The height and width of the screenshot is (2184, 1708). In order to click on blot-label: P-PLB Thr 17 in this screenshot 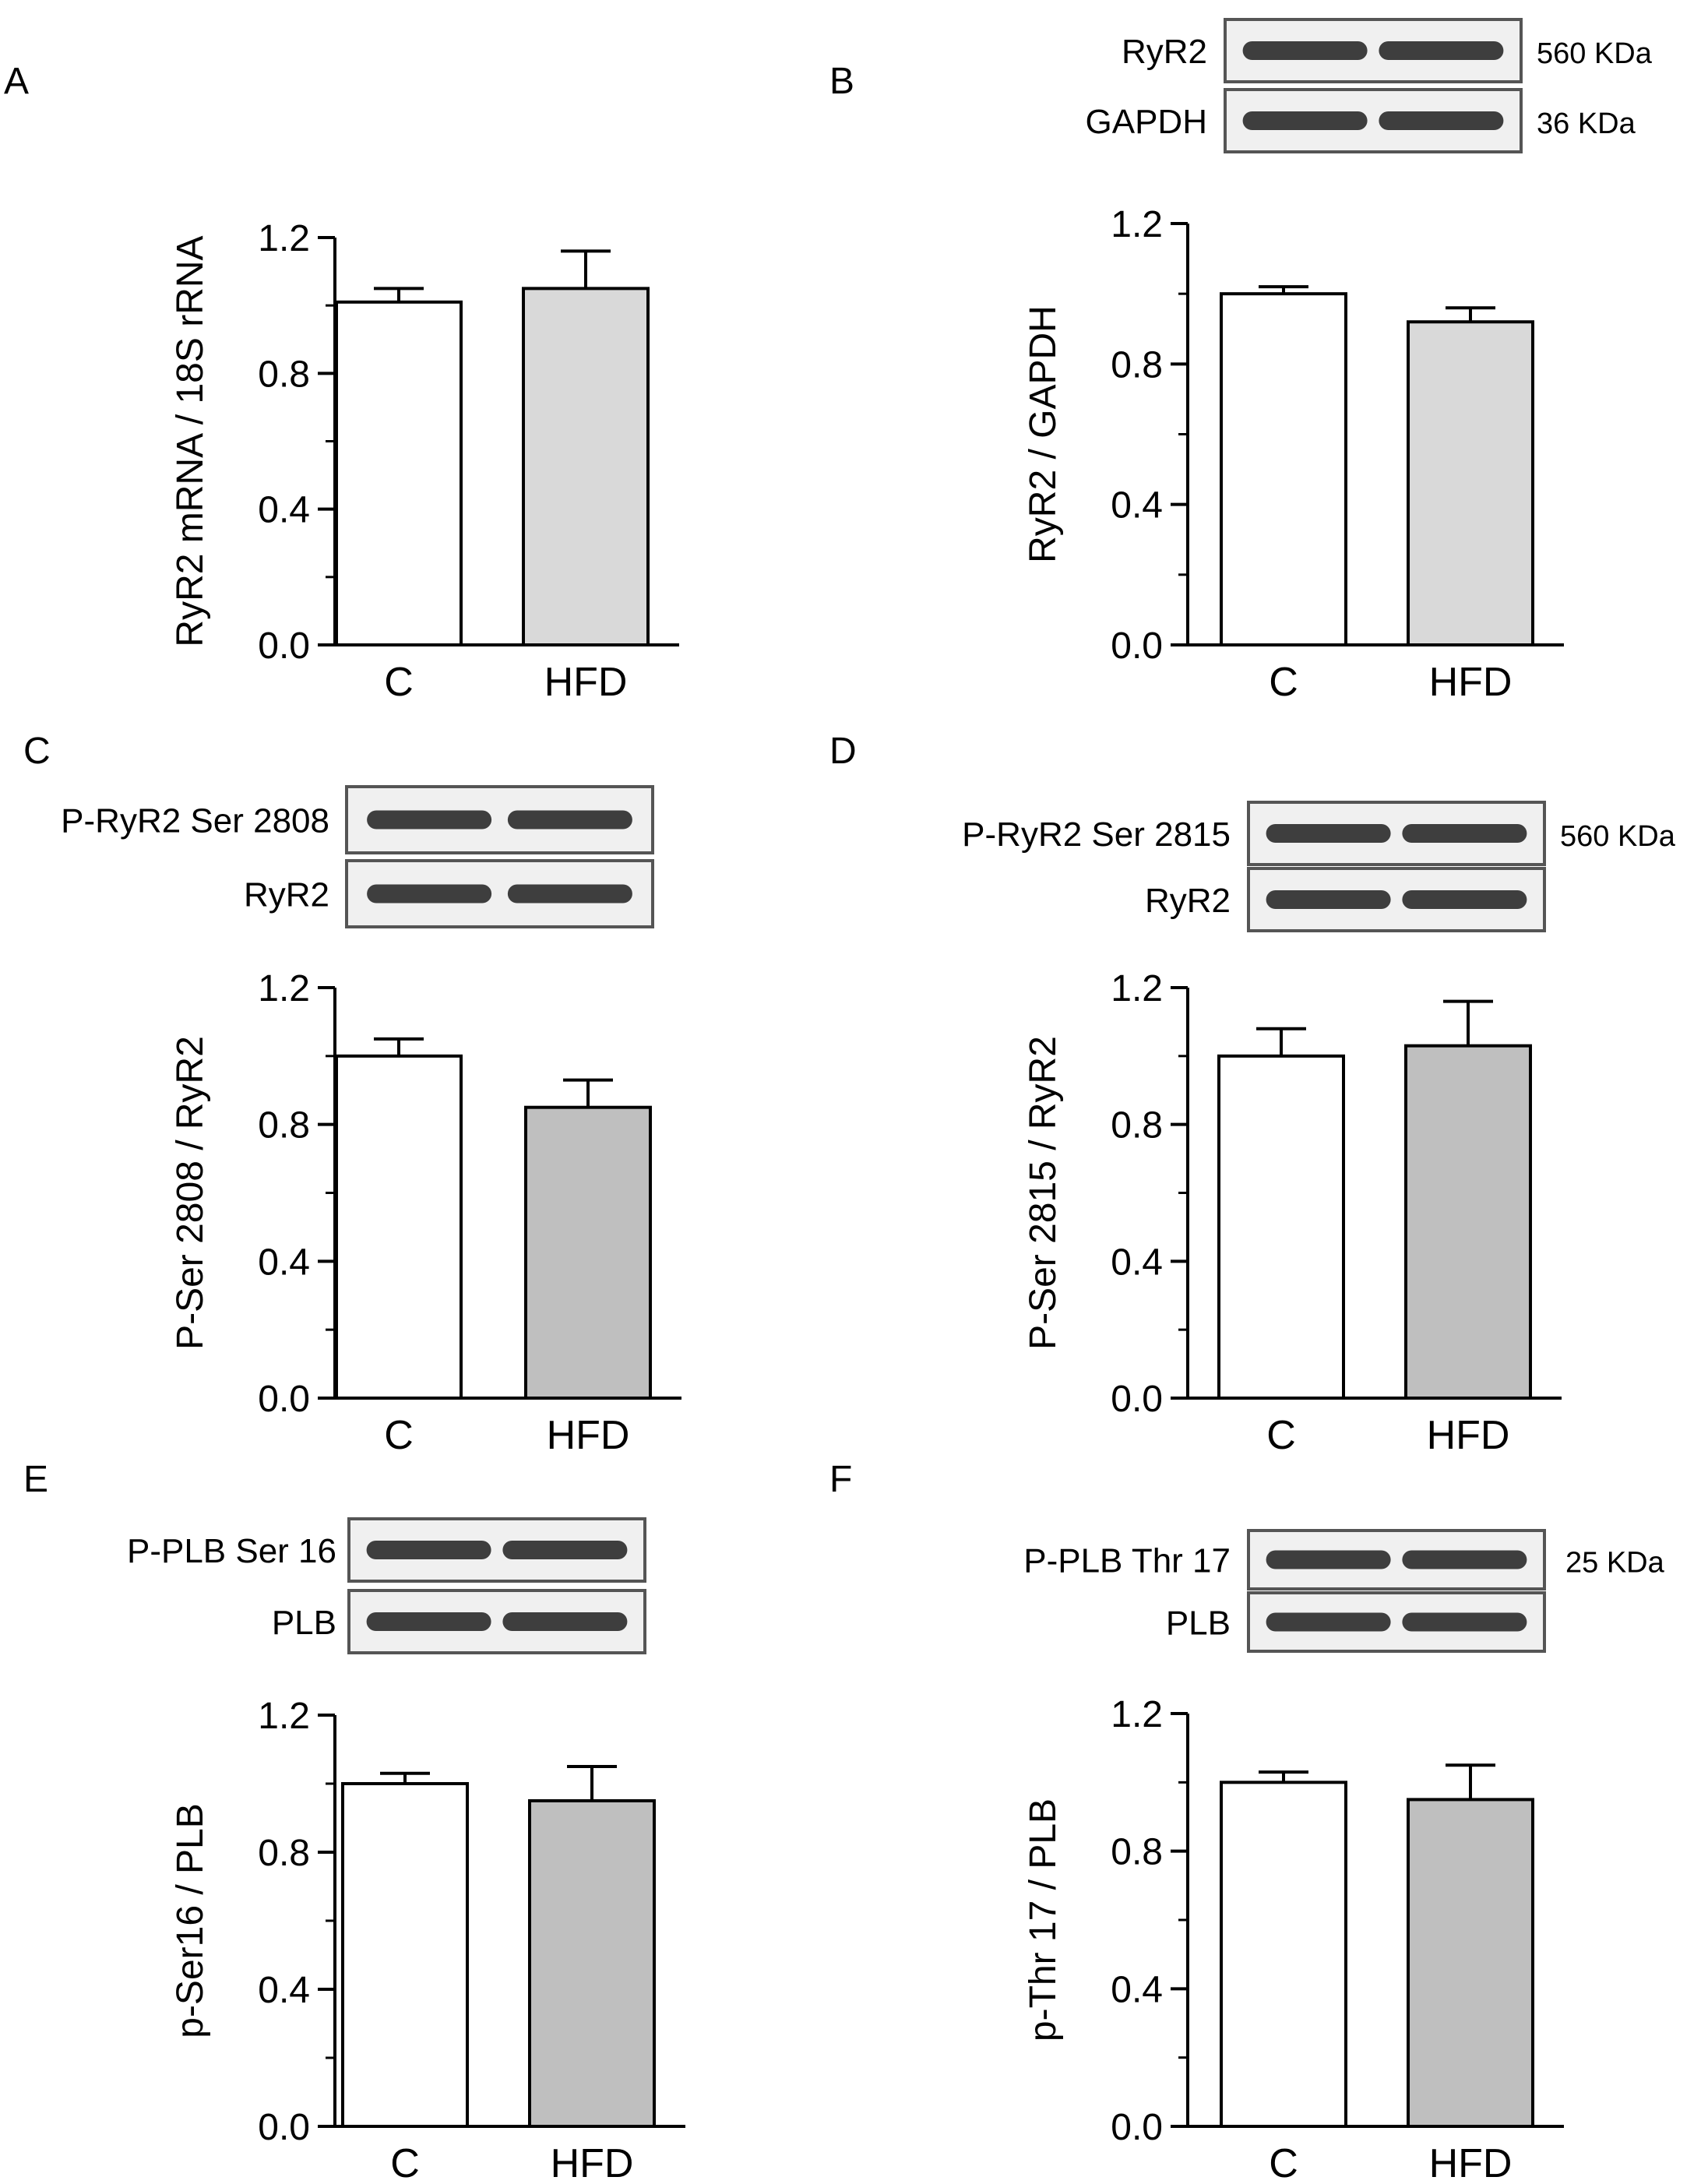, I will do `click(1127, 1561)`.